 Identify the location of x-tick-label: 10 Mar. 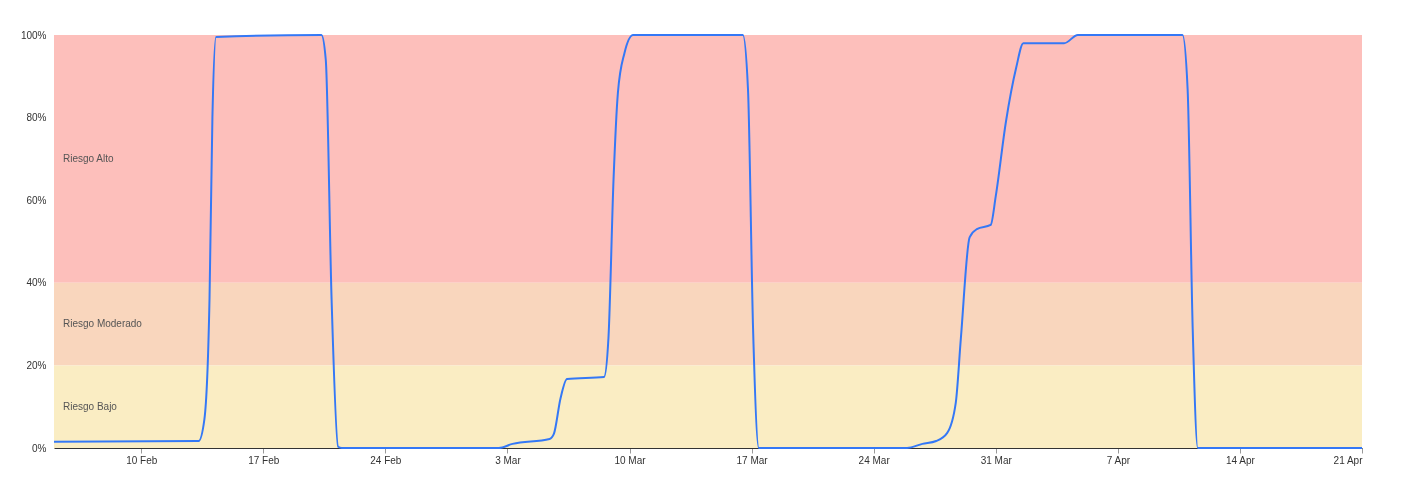
(630, 460).